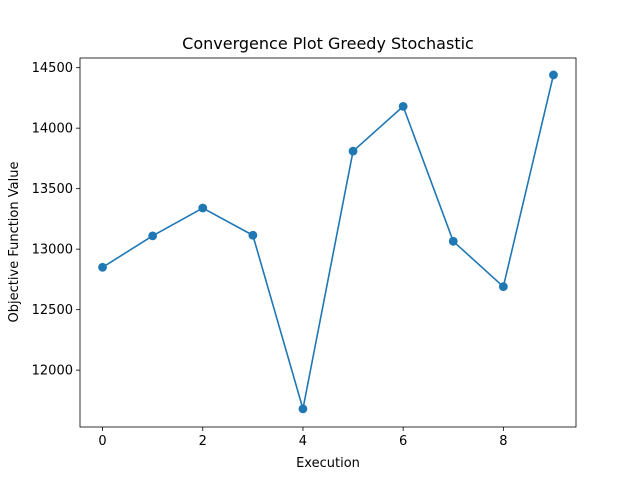 This screenshot has width=640, height=480. I want to click on x-tick-label: 6, so click(403, 441).